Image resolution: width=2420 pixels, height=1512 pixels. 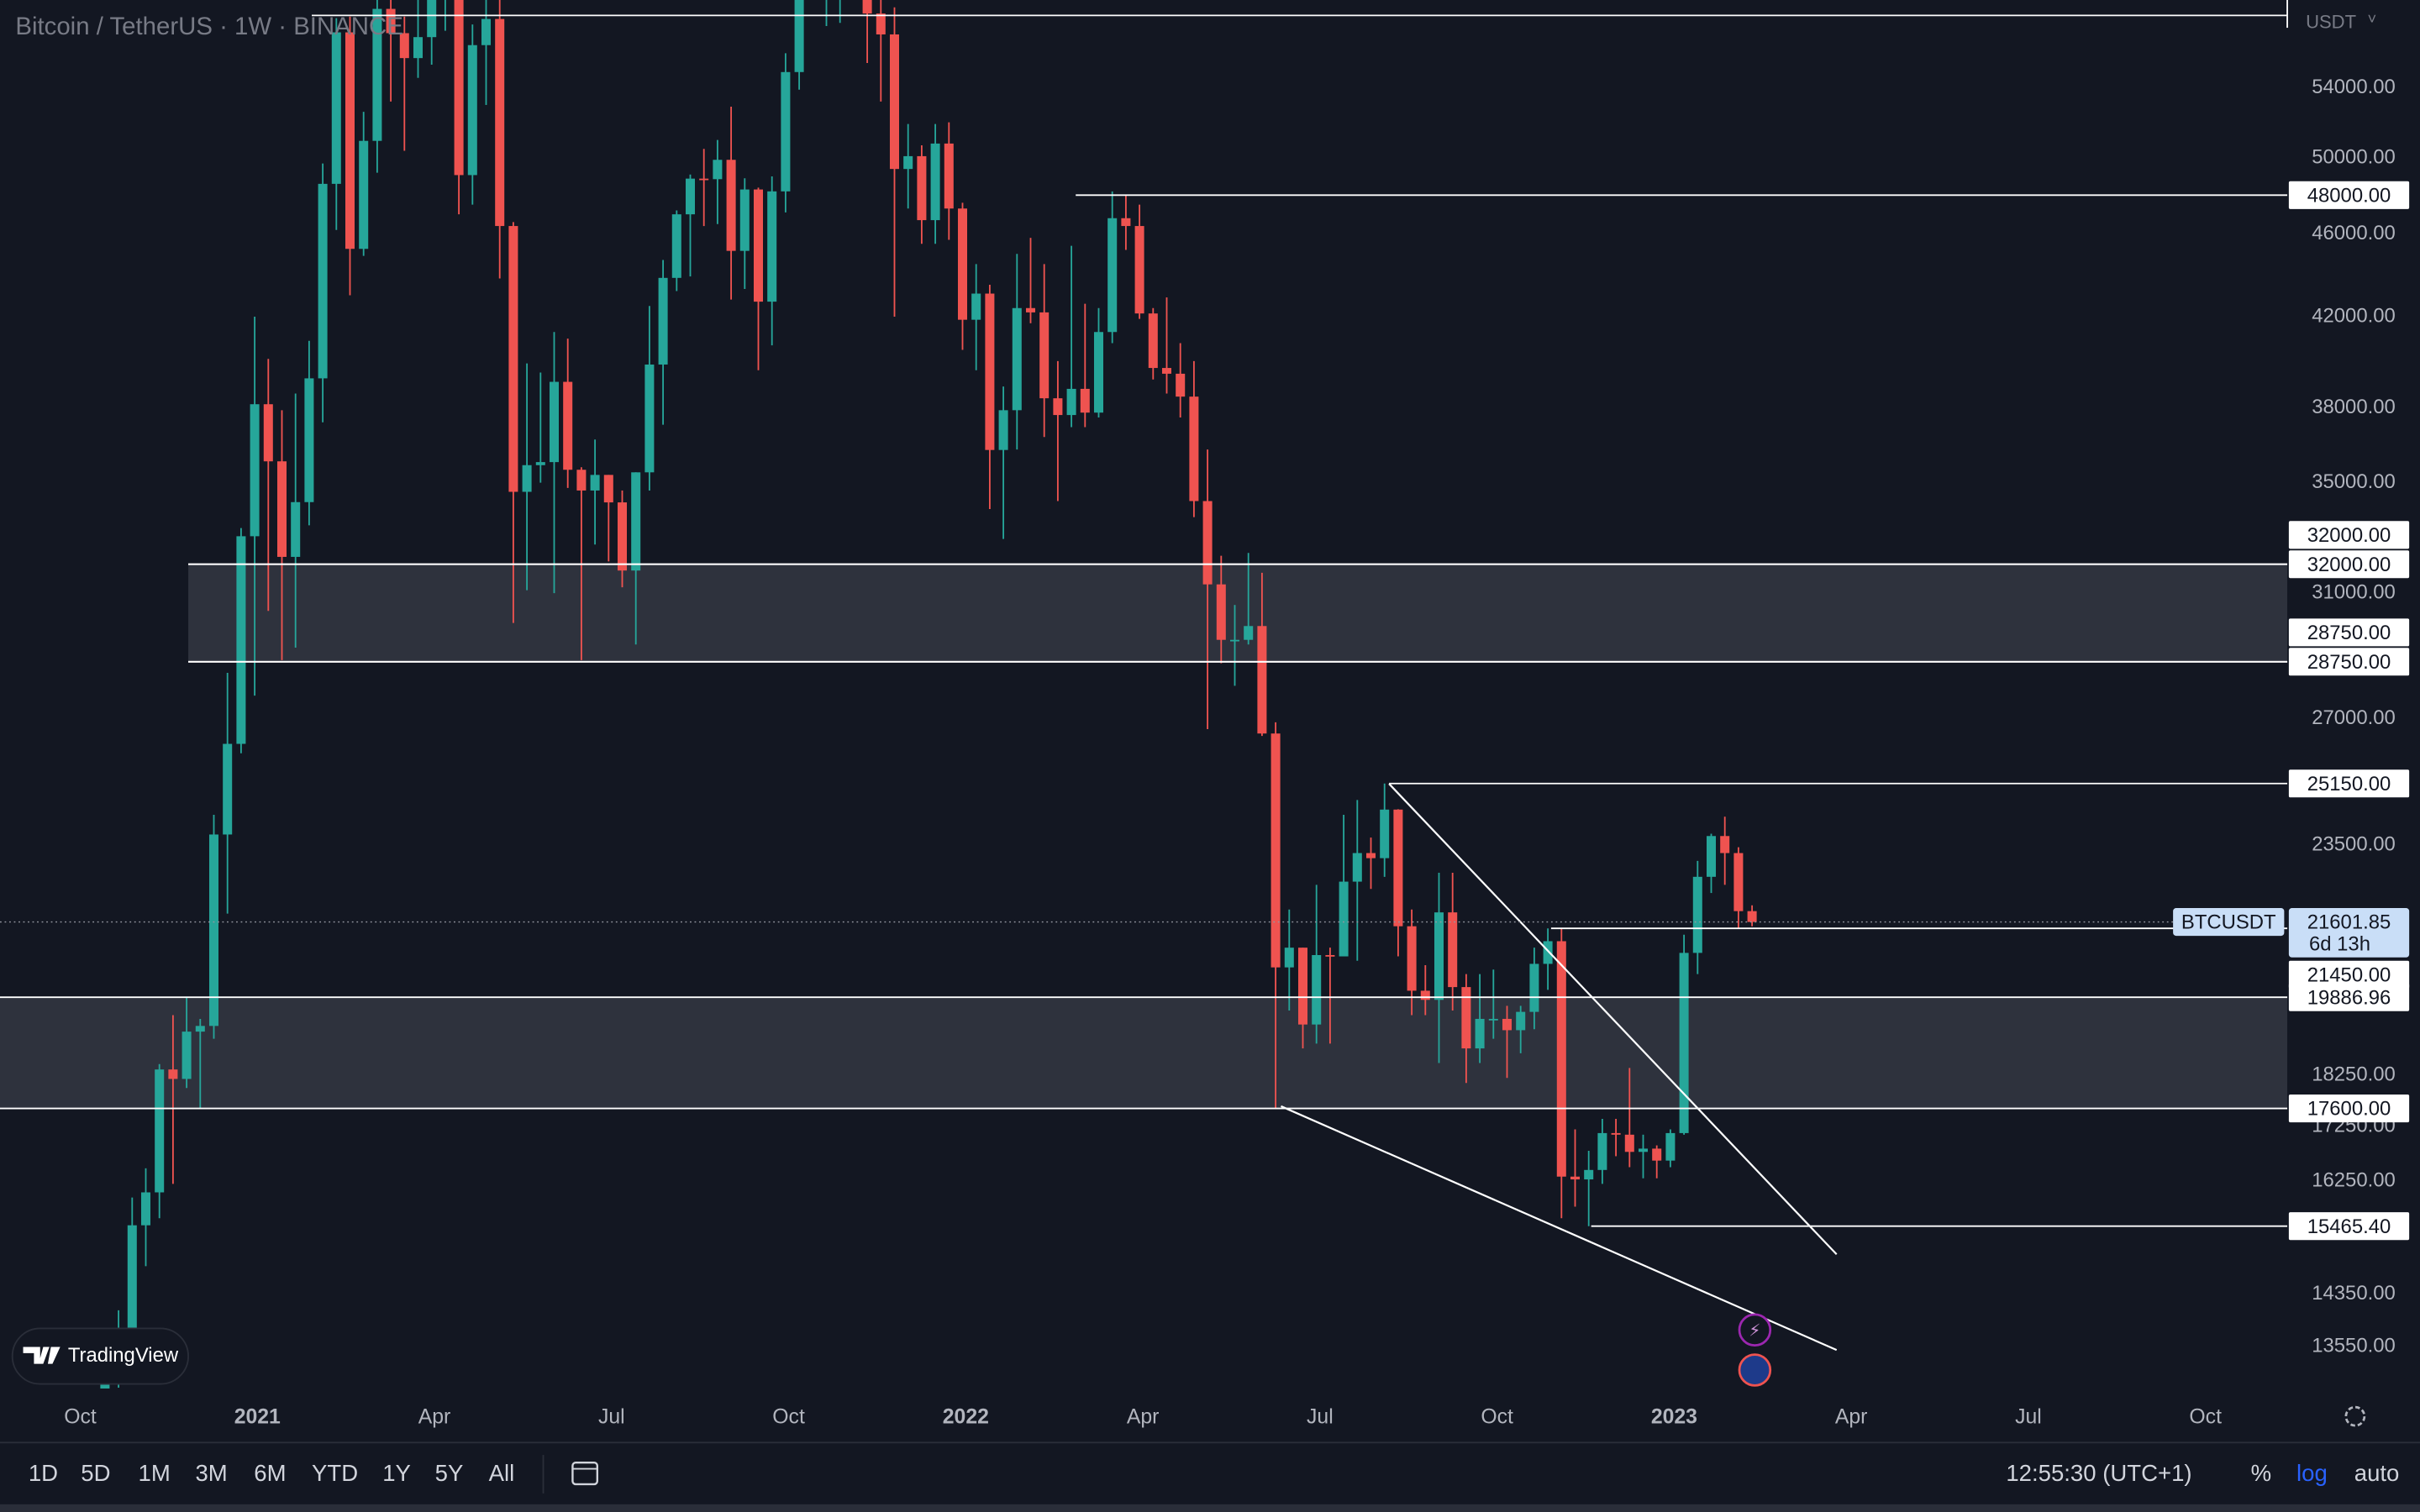 What do you see at coordinates (1238, 613) in the screenshot?
I see `zone` at bounding box center [1238, 613].